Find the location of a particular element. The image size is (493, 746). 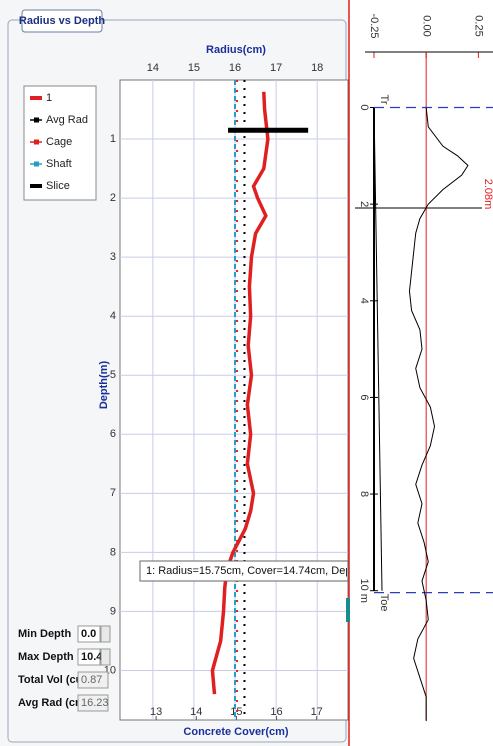

y-tick-label: 3 is located at coordinates (113, 257).